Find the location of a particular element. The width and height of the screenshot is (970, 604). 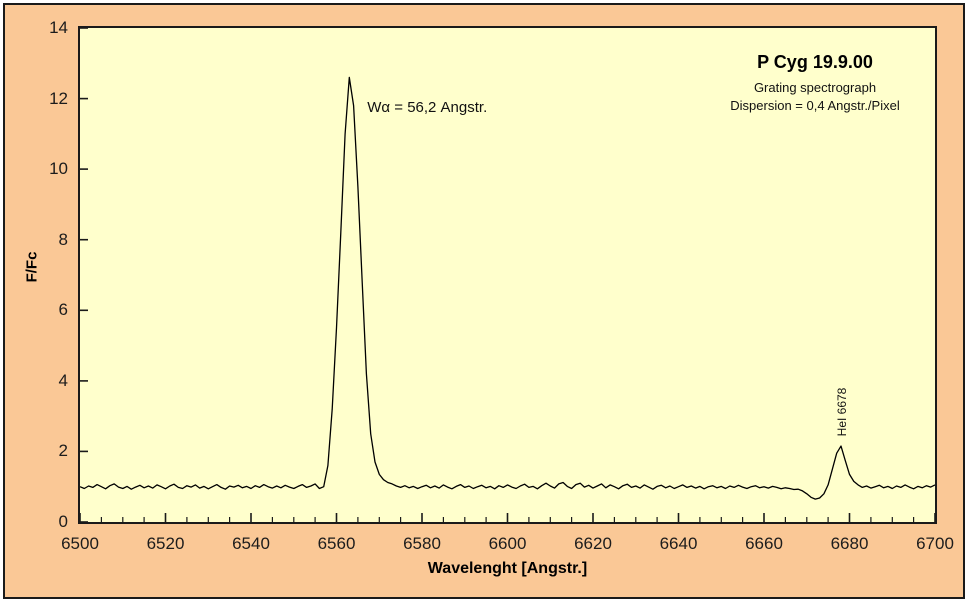

y-tick-label: 10 is located at coordinates (58, 169).